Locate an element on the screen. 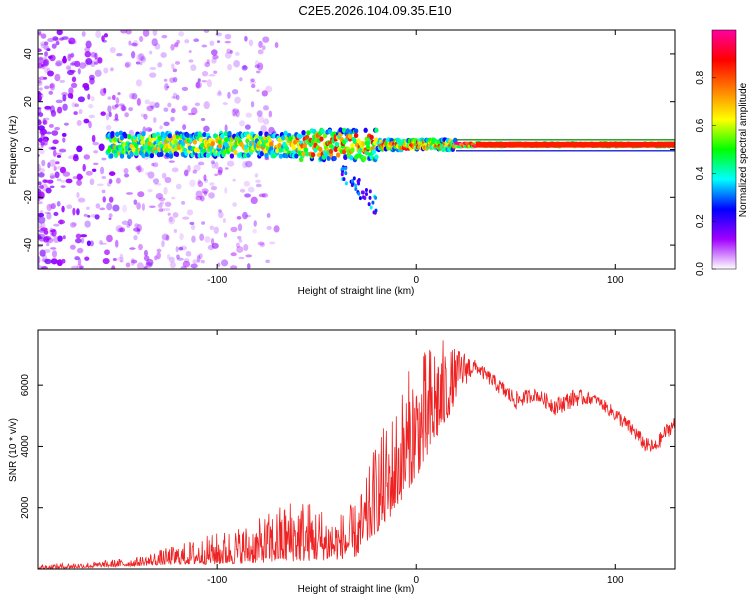 This screenshot has height=600, width=750. y-tick-label: 40 is located at coordinates (28, 54).